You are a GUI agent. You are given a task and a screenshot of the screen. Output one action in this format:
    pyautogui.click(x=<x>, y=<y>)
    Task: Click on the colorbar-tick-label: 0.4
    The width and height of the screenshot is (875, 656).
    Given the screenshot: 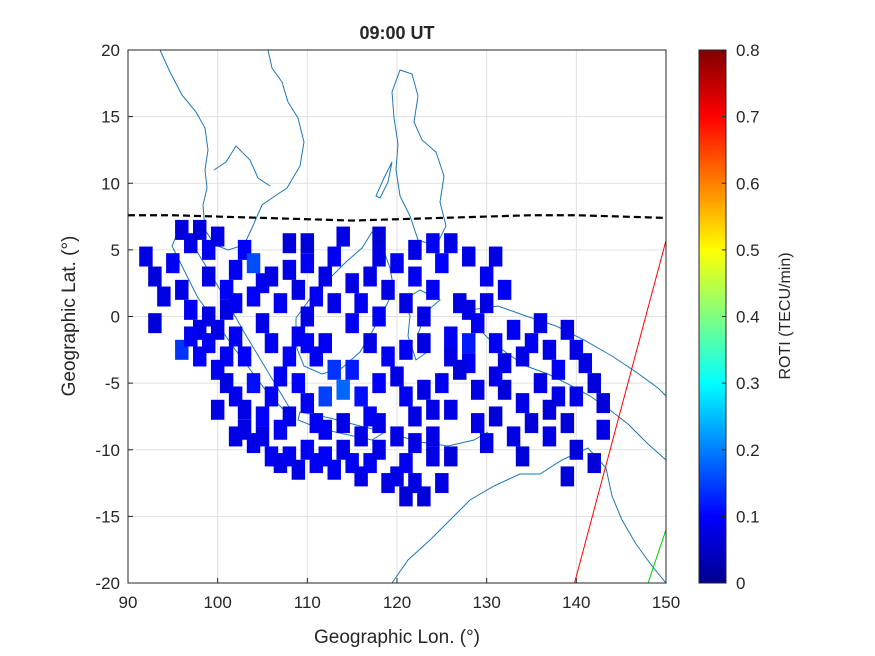 What is the action you would take?
    pyautogui.click(x=748, y=317)
    